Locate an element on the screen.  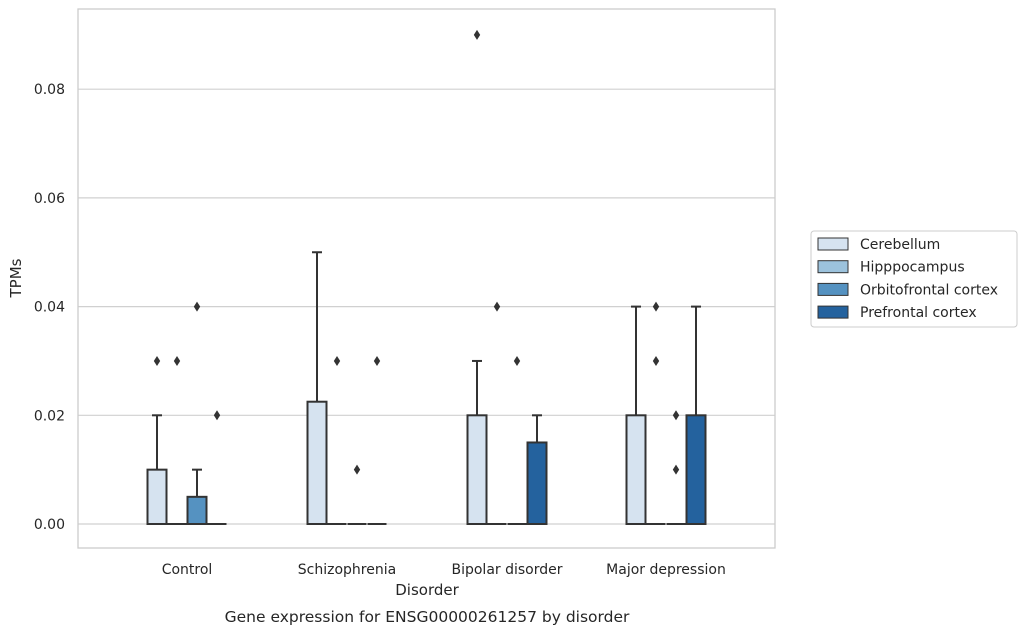
y-tick-labels: 0.00 0.02 0.04 0.06 0.08 is located at coordinates (49, 307).